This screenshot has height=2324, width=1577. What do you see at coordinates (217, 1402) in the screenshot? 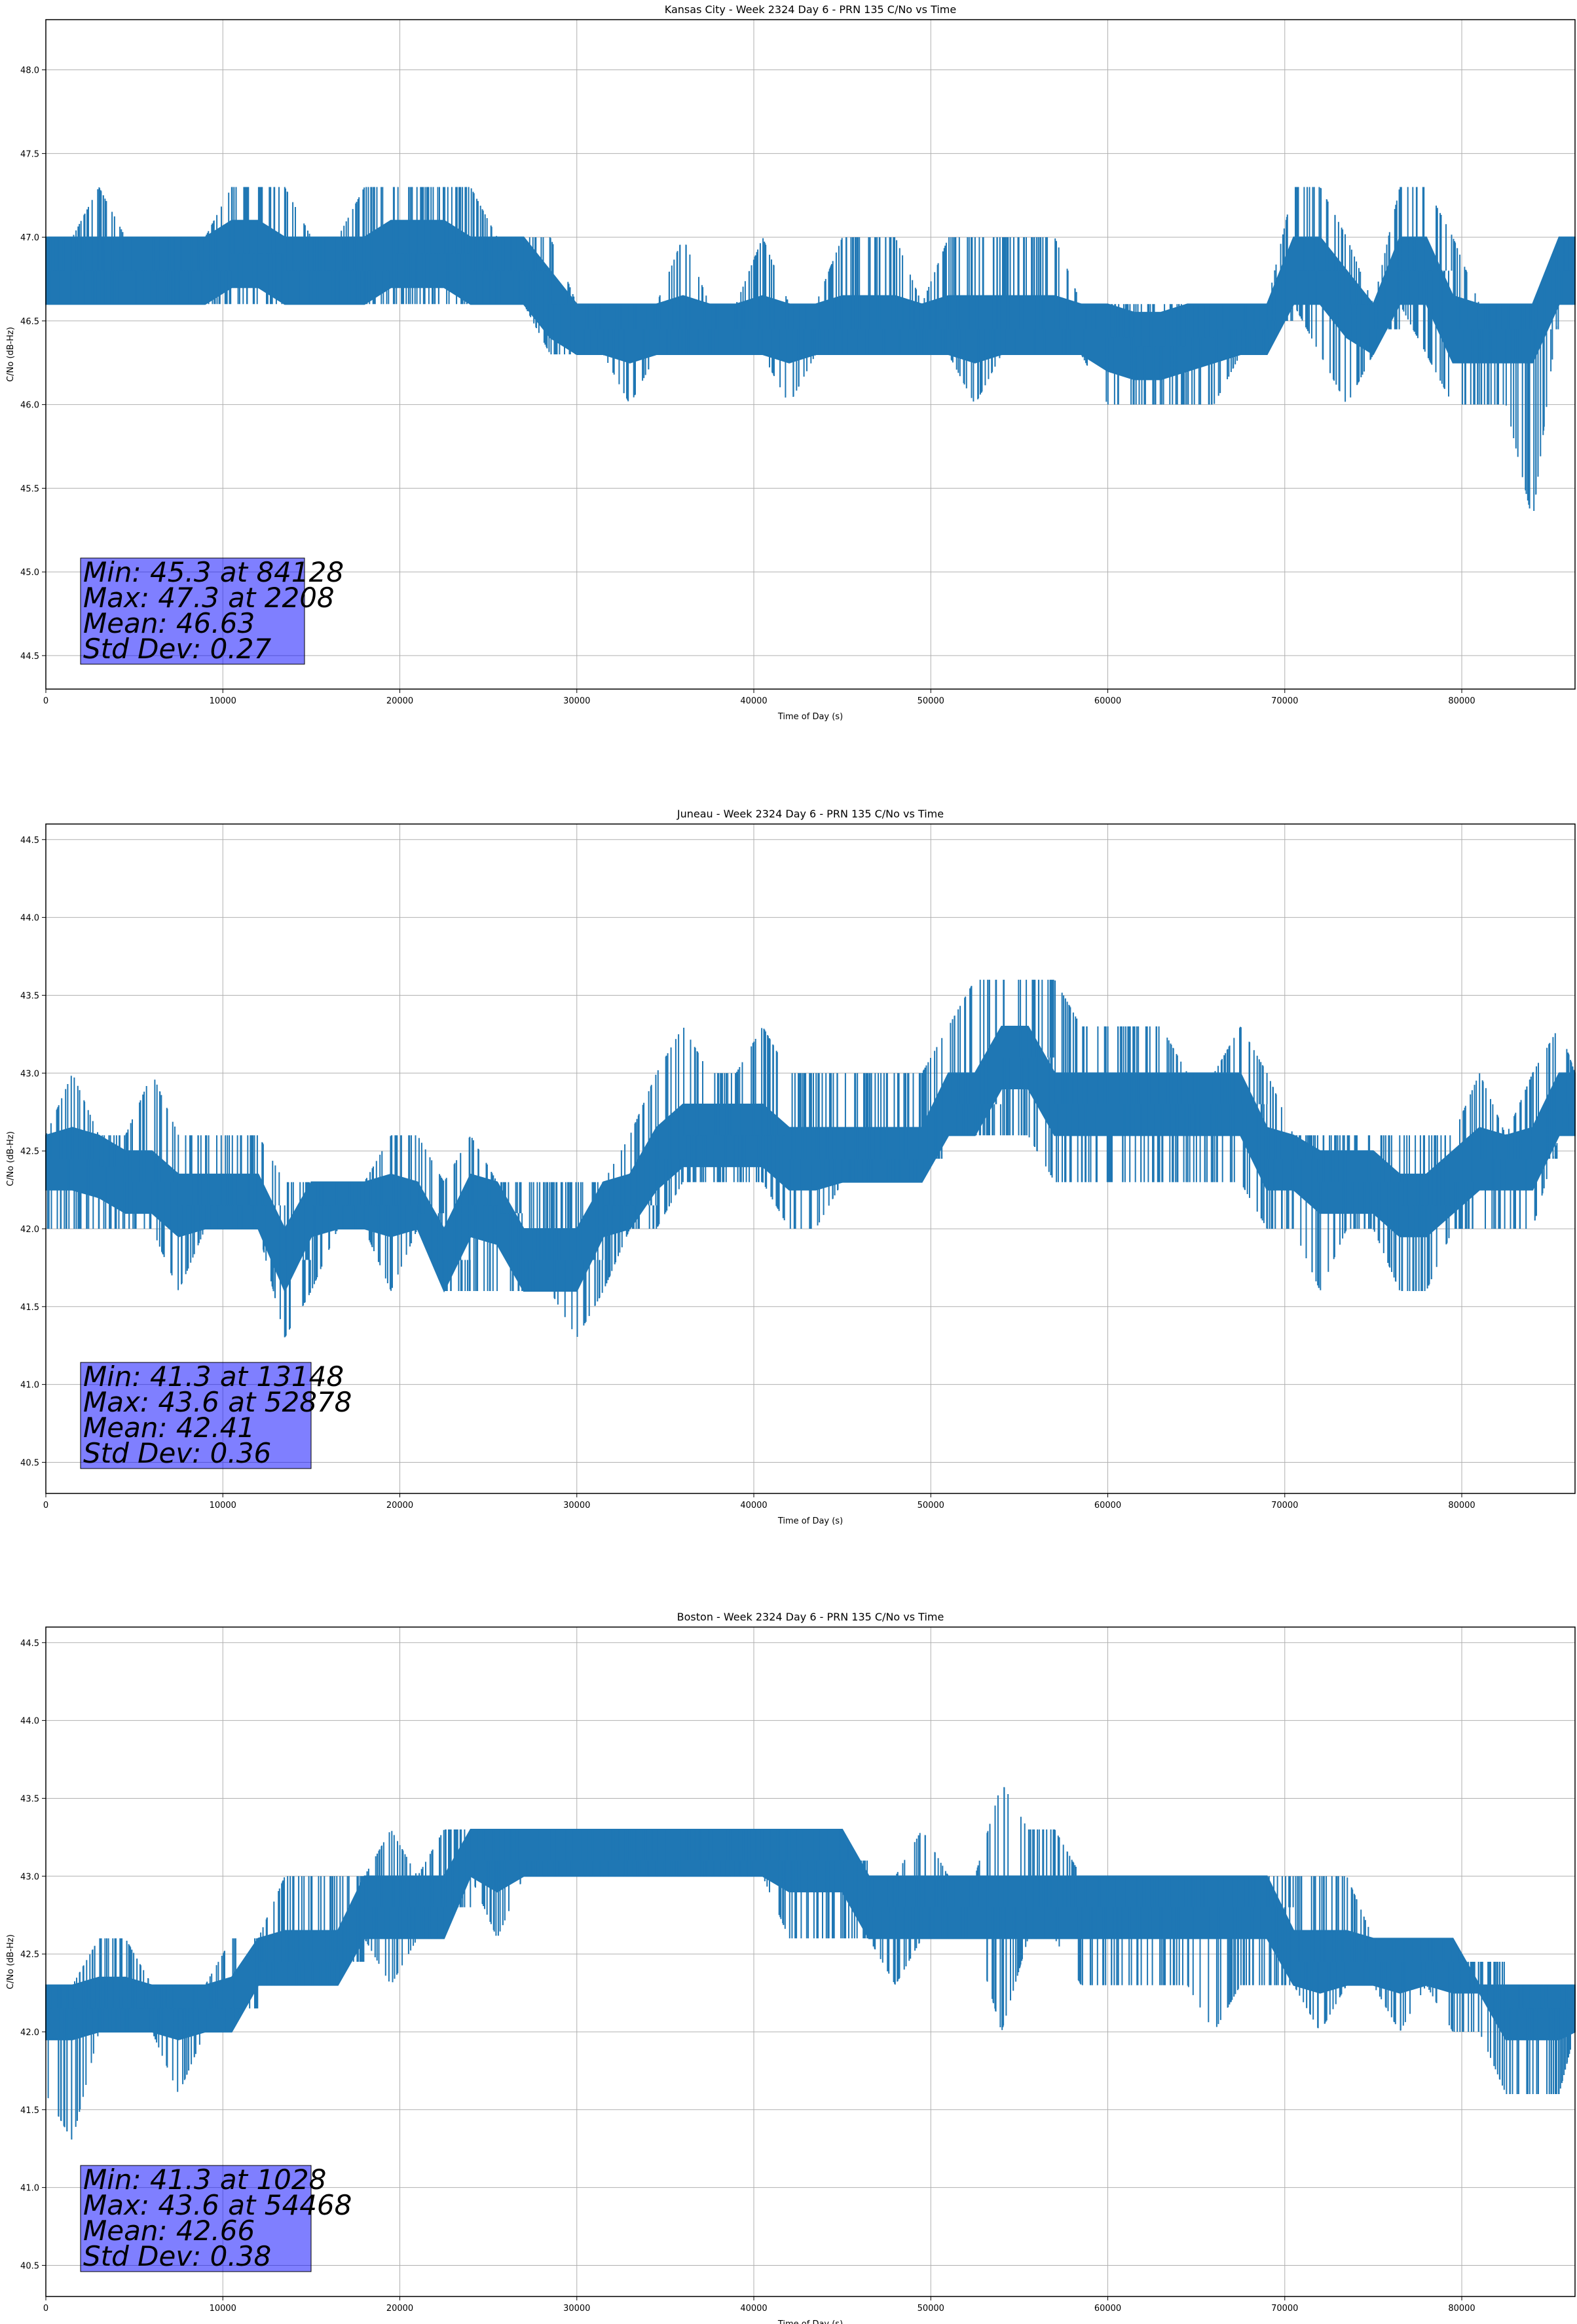
I see `stats-line-1: Max: 43.6 at 52878` at bounding box center [217, 1402].